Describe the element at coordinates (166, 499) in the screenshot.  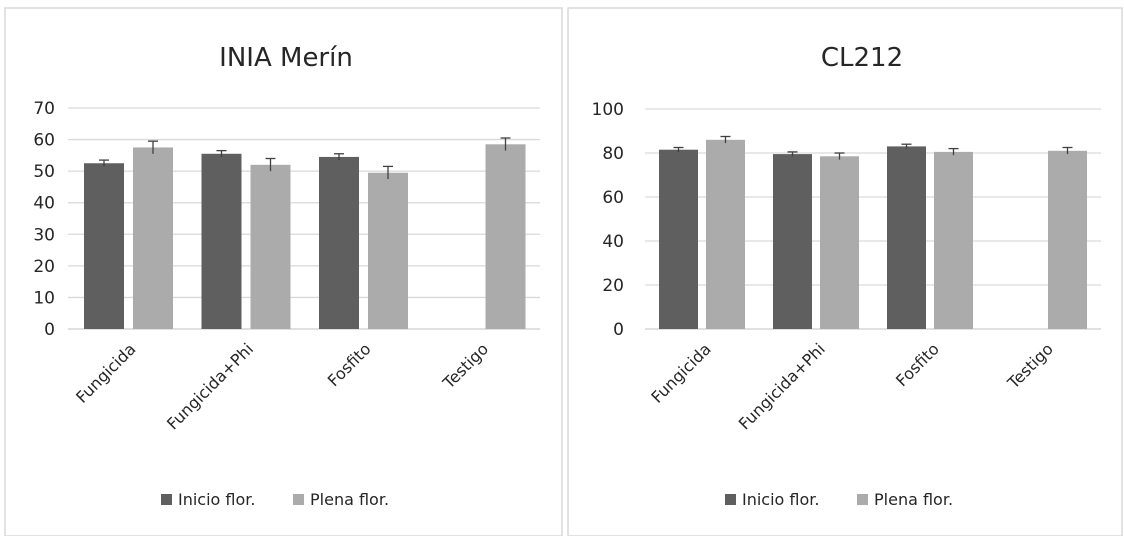
I see `chart-1-legend-swatch-inicio` at that location.